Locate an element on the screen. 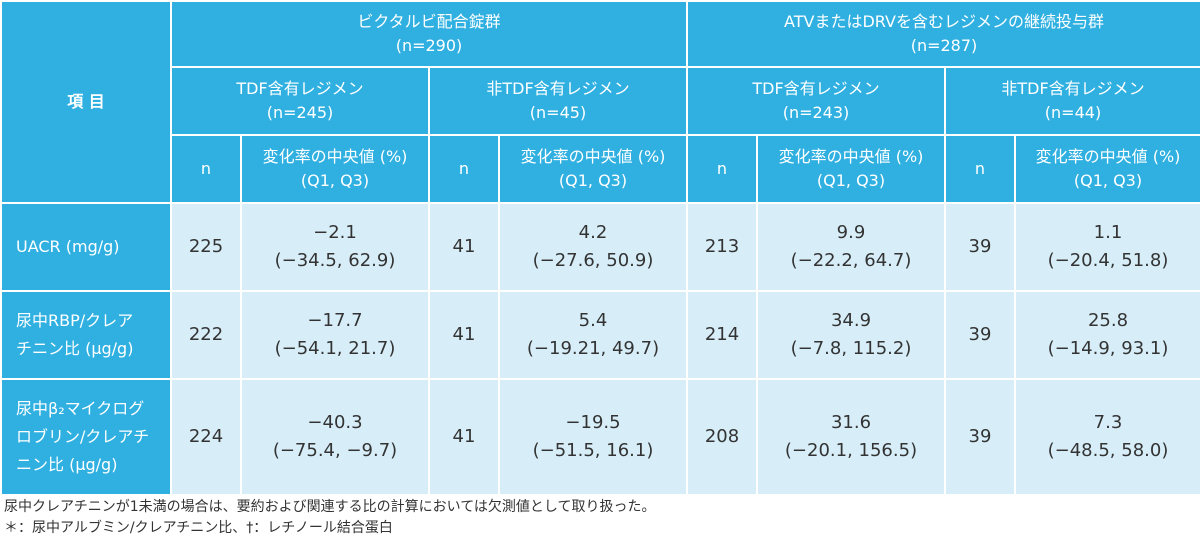 This screenshot has width=1200, height=546. quartile-range: (−54.1, 21.7) is located at coordinates (335, 348).